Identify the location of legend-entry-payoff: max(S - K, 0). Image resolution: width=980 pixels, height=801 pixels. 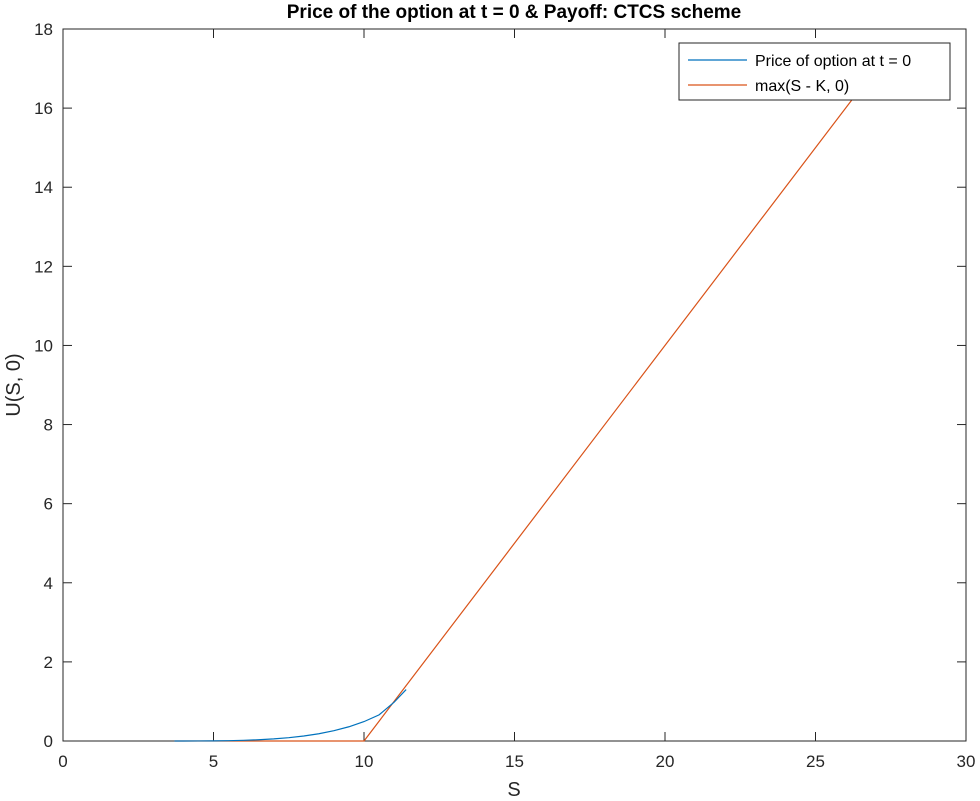
(802, 86).